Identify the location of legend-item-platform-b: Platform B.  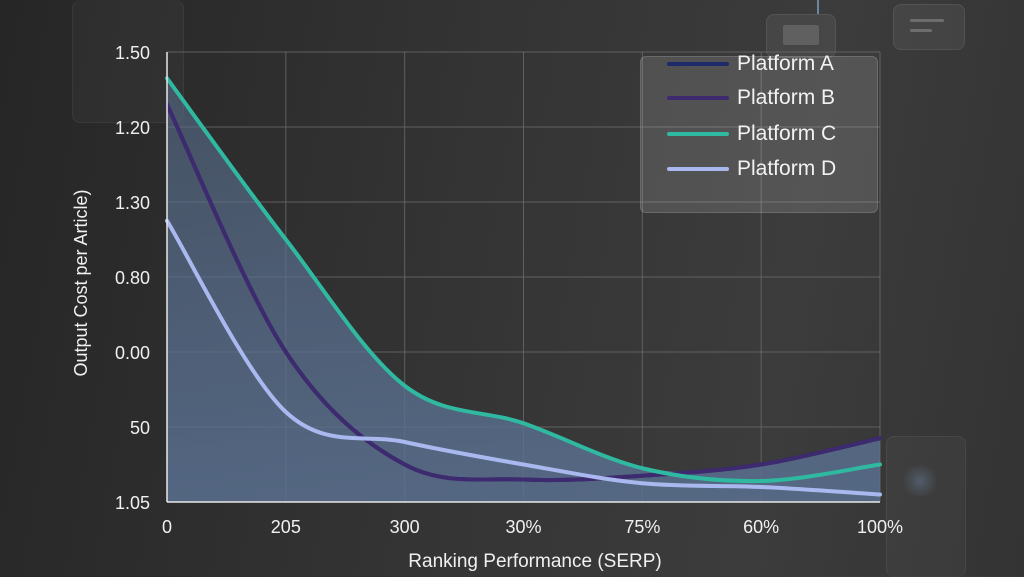
(751, 98).